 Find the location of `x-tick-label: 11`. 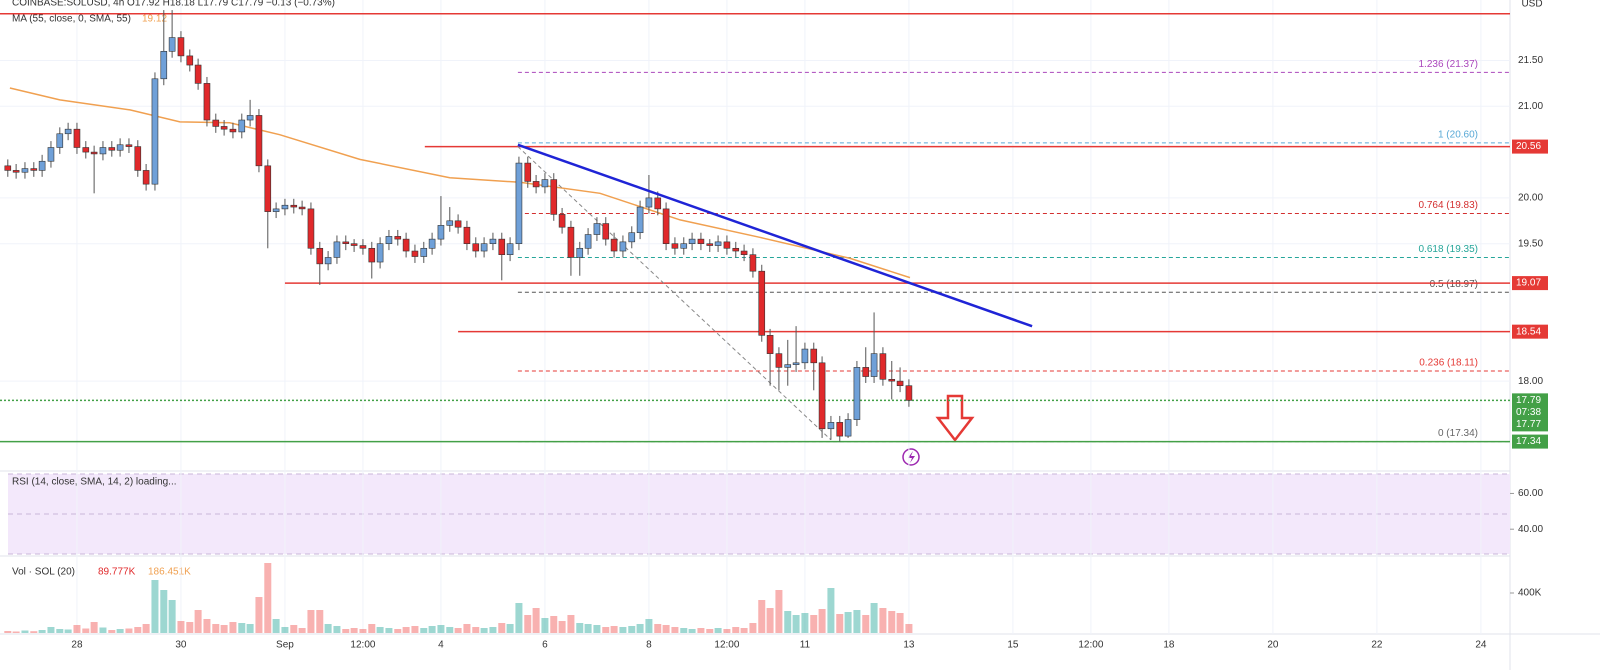

x-tick-label: 11 is located at coordinates (805, 645).